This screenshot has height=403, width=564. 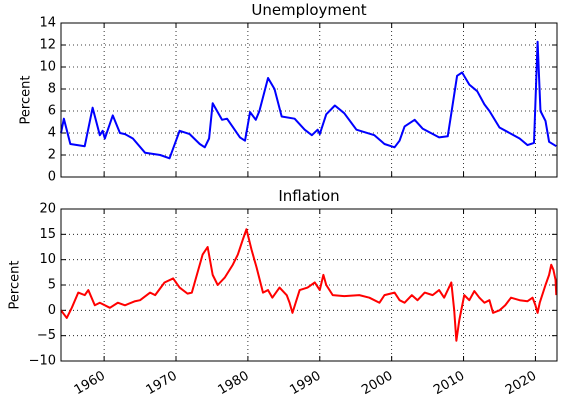 I want to click on y-tick-label: 20, so click(x=47, y=209).